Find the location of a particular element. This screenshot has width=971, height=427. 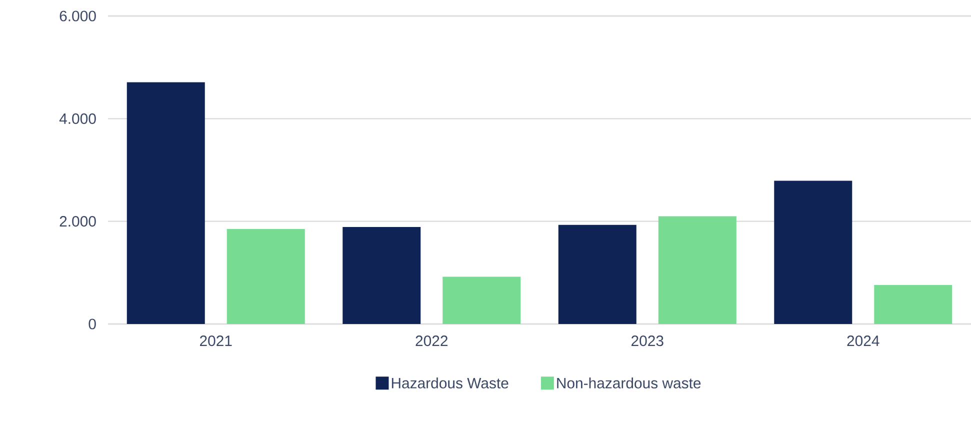

x-tick-label: 2023 is located at coordinates (648, 341).